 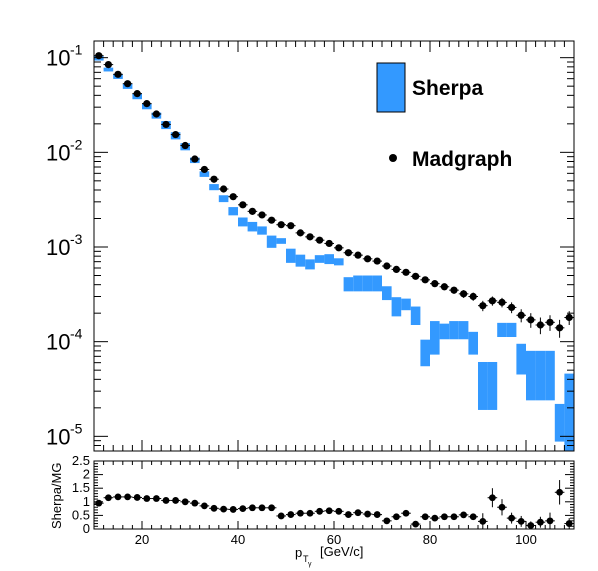 What do you see at coordinates (81, 514) in the screenshot?
I see `ratio-y-tick-label: 0.5` at bounding box center [81, 514].